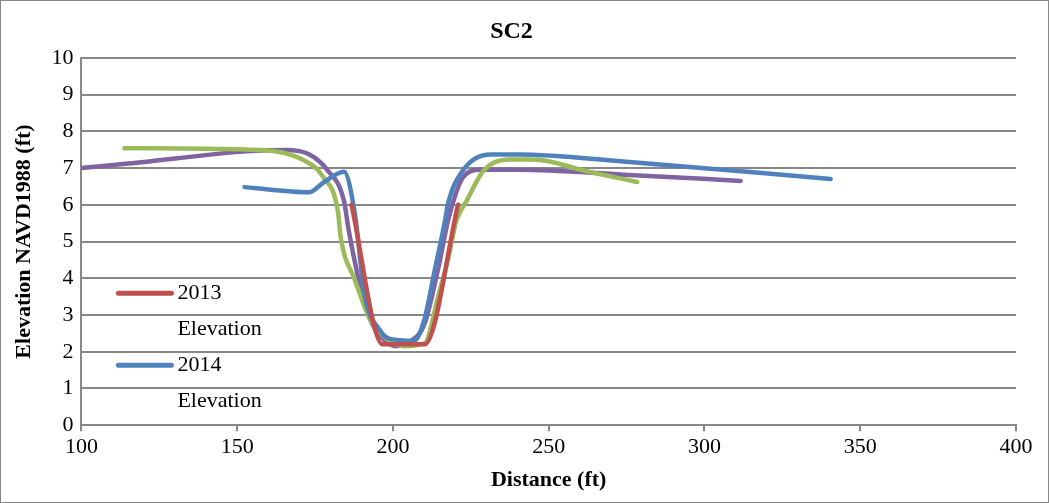 This screenshot has width=1049, height=503. What do you see at coordinates (68, 240) in the screenshot?
I see `y-tick-label: 5` at bounding box center [68, 240].